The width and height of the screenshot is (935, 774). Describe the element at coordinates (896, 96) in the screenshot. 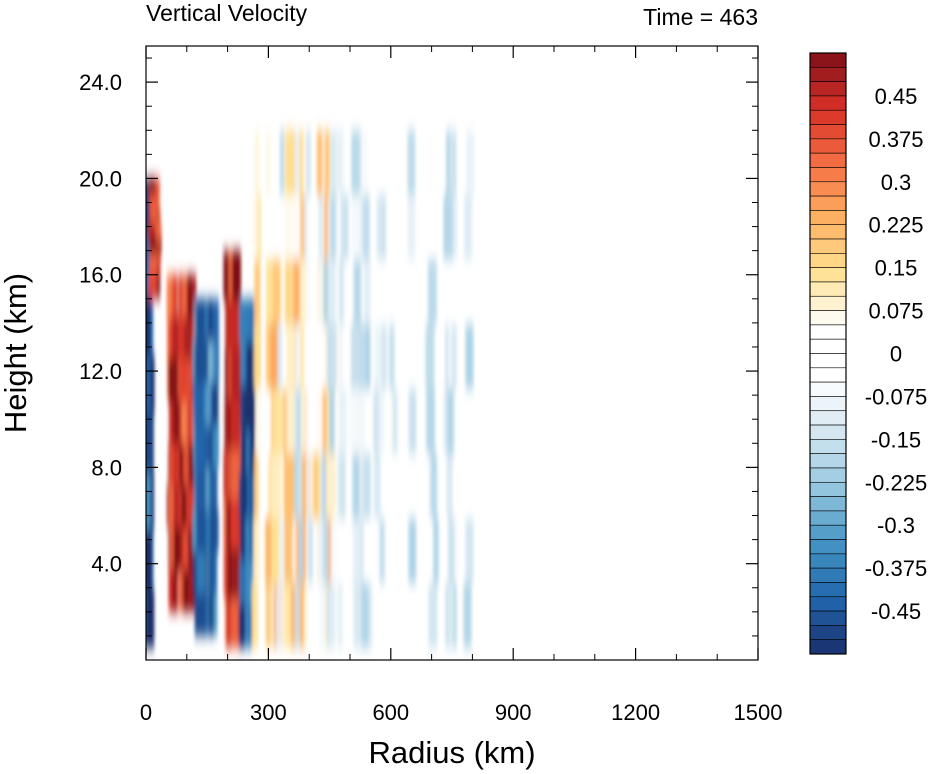

I see `colorbar-label: 0.45` at that location.